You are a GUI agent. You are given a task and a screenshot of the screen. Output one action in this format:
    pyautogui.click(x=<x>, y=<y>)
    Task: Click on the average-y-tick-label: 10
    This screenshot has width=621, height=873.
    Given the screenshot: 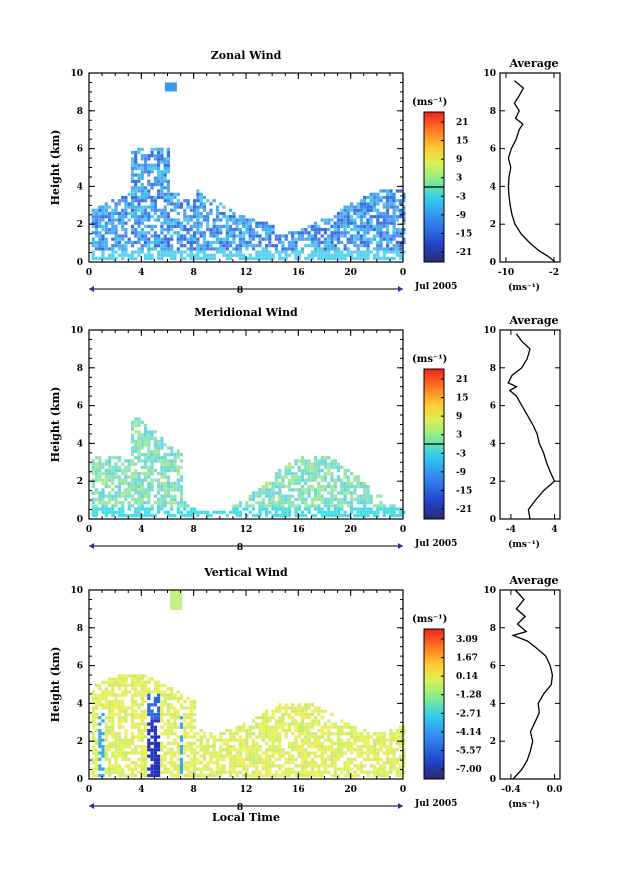 What is the action you would take?
    pyautogui.click(x=489, y=74)
    